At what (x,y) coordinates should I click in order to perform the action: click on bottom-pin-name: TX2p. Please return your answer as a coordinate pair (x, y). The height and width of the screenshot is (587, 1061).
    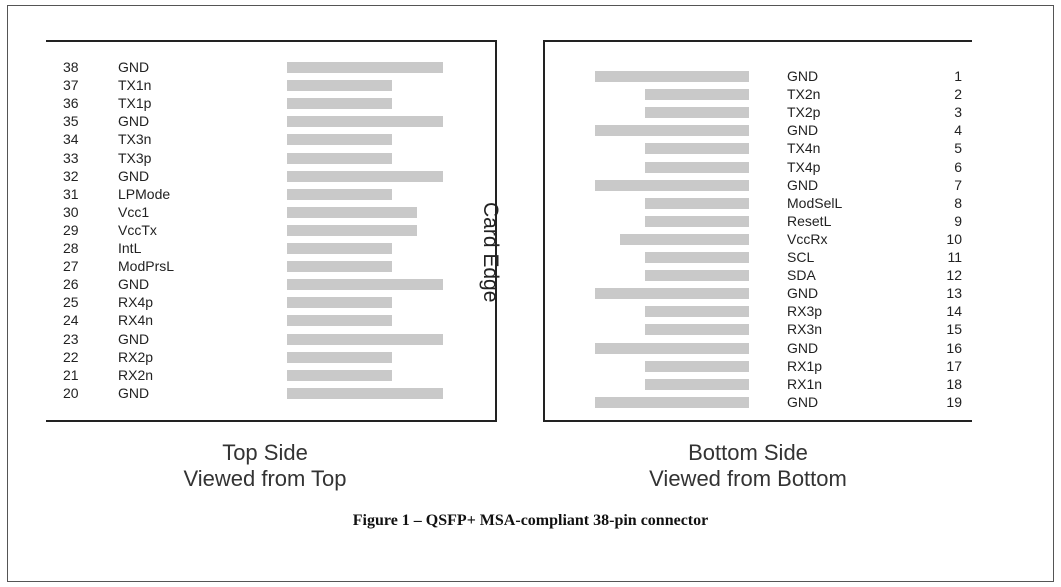
    Looking at the image, I should click on (804, 112).